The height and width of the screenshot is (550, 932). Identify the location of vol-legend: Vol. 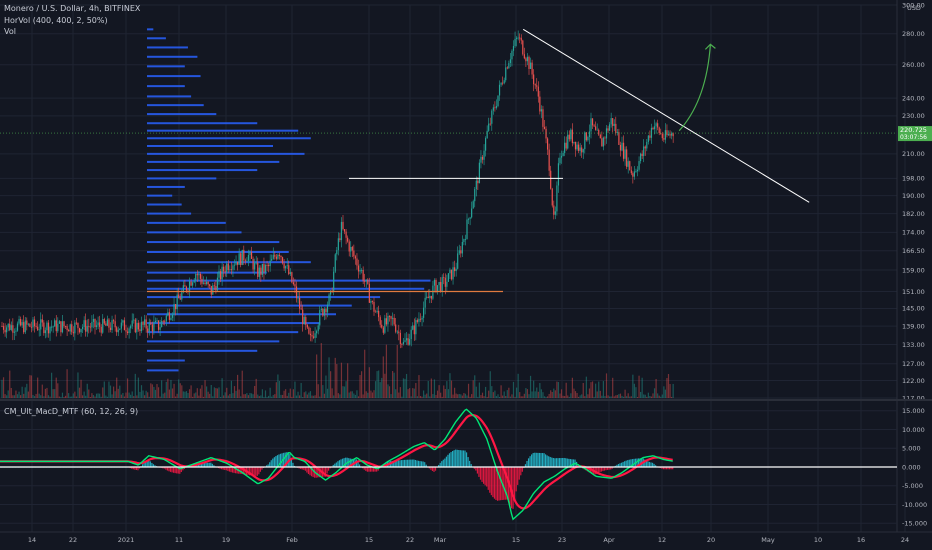
(10, 31).